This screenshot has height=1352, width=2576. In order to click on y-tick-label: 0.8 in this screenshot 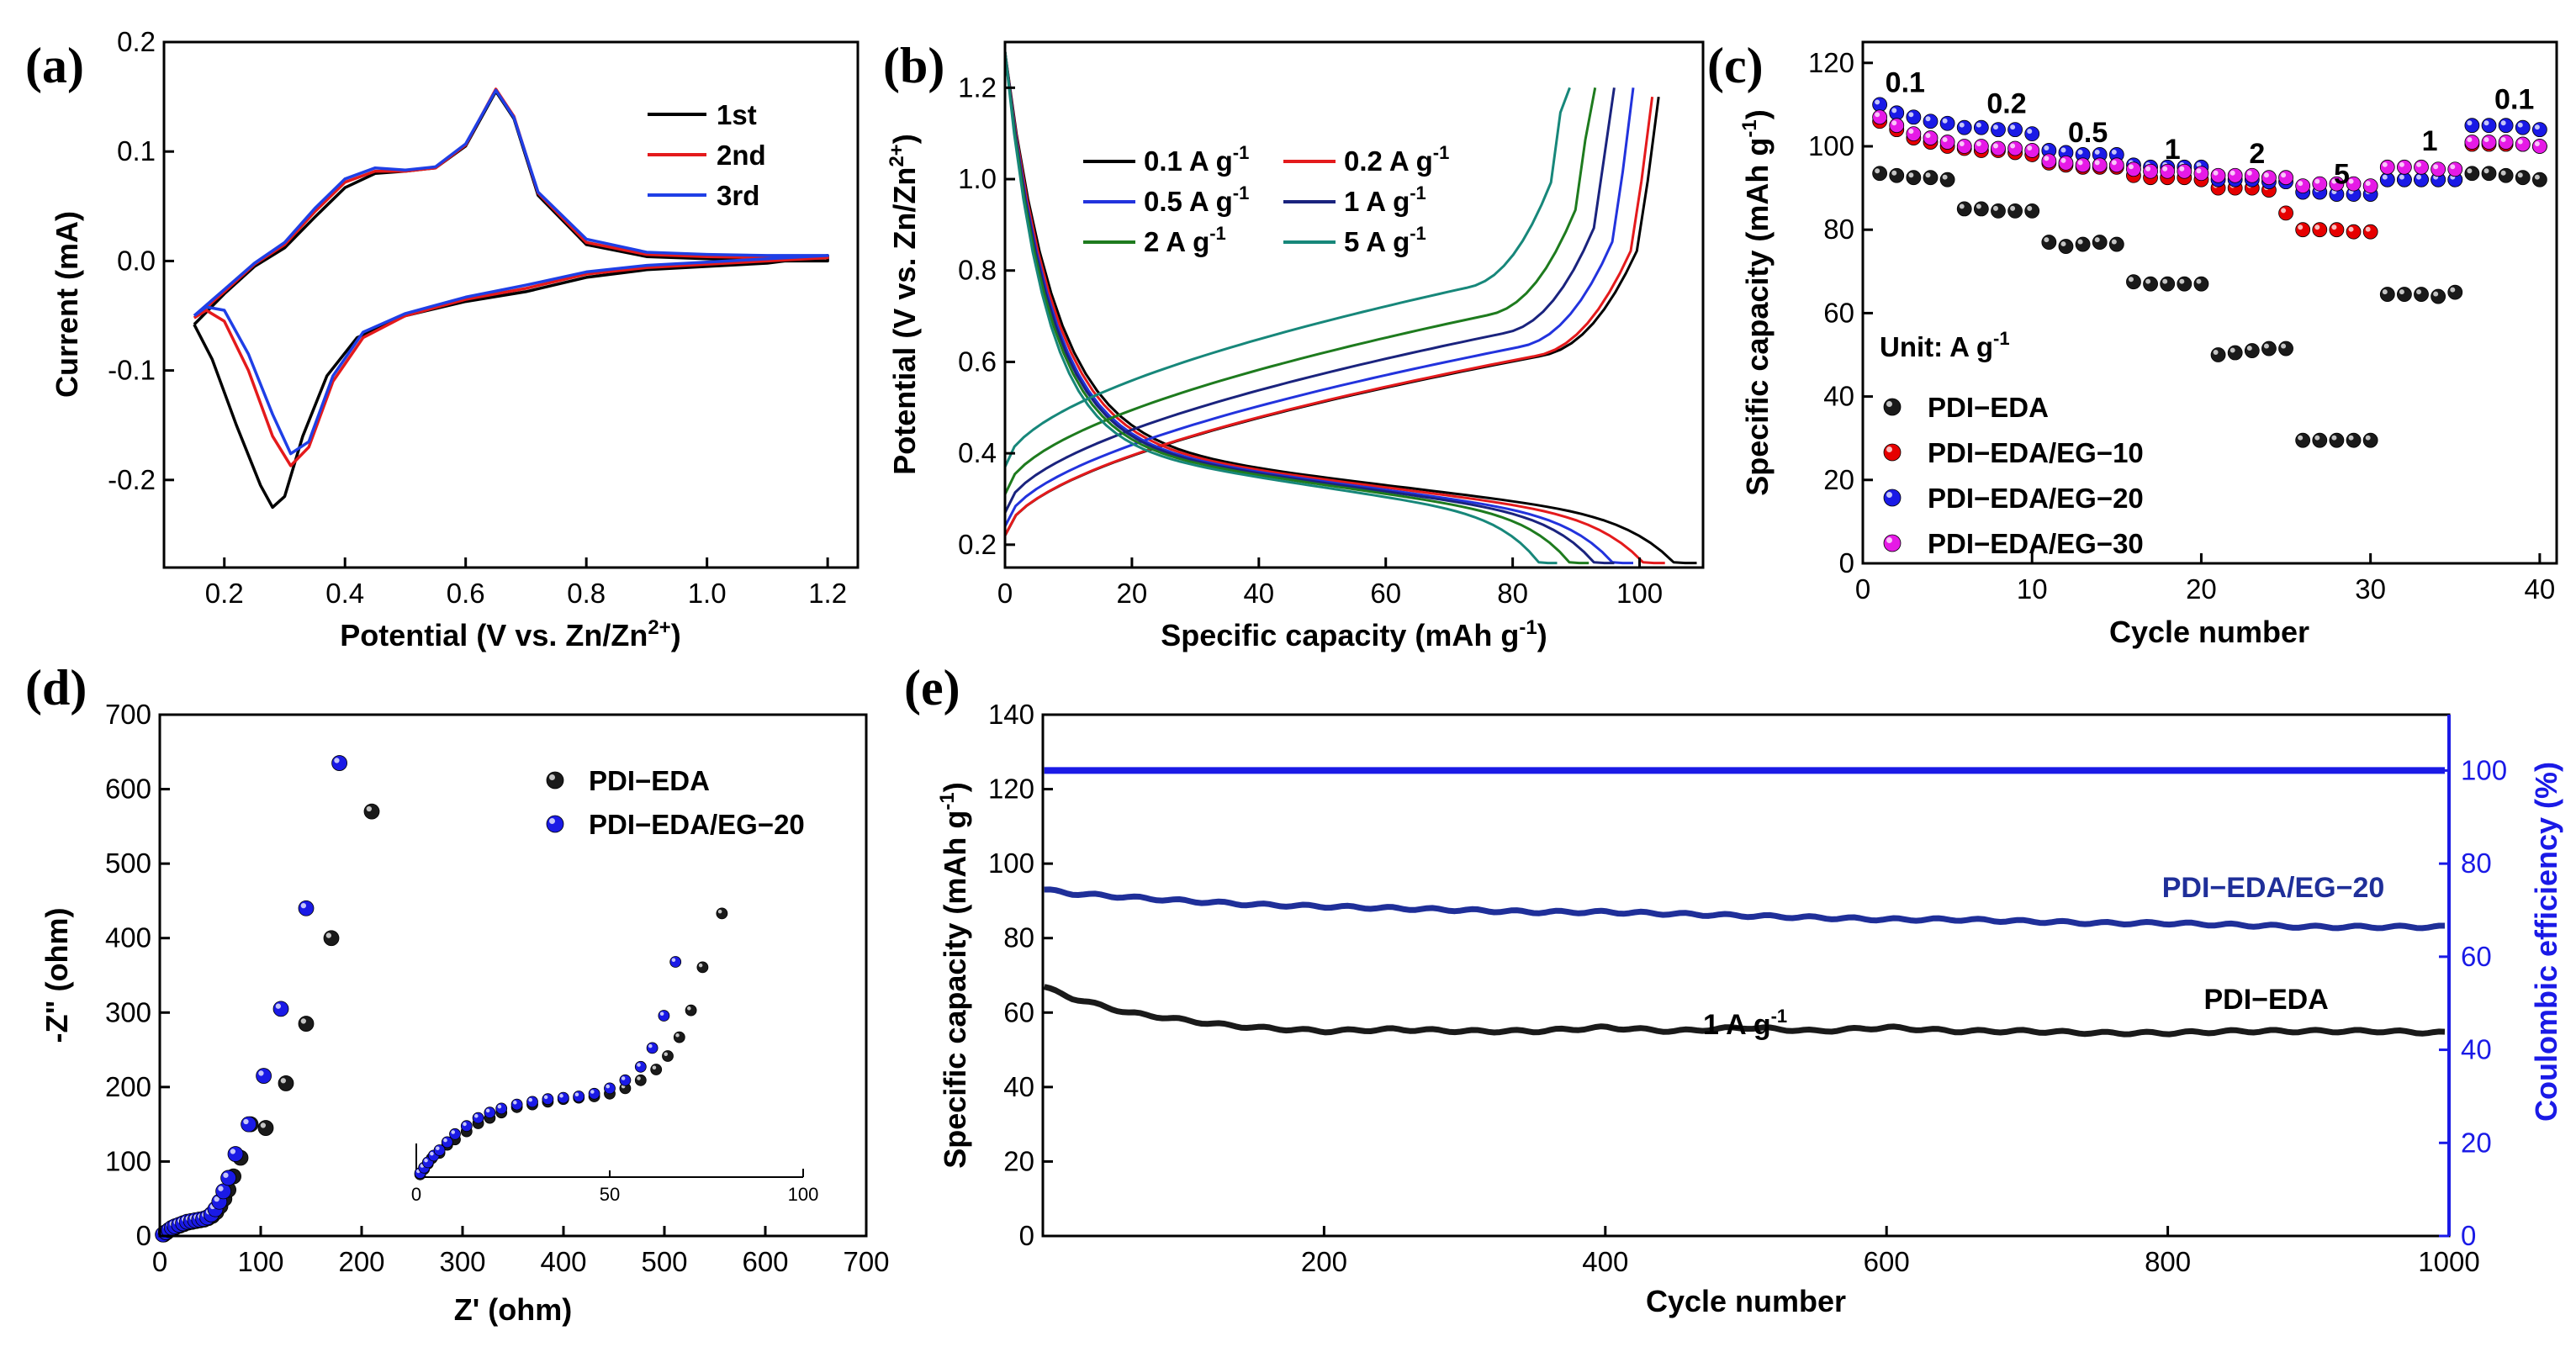, I will do `click(977, 270)`.